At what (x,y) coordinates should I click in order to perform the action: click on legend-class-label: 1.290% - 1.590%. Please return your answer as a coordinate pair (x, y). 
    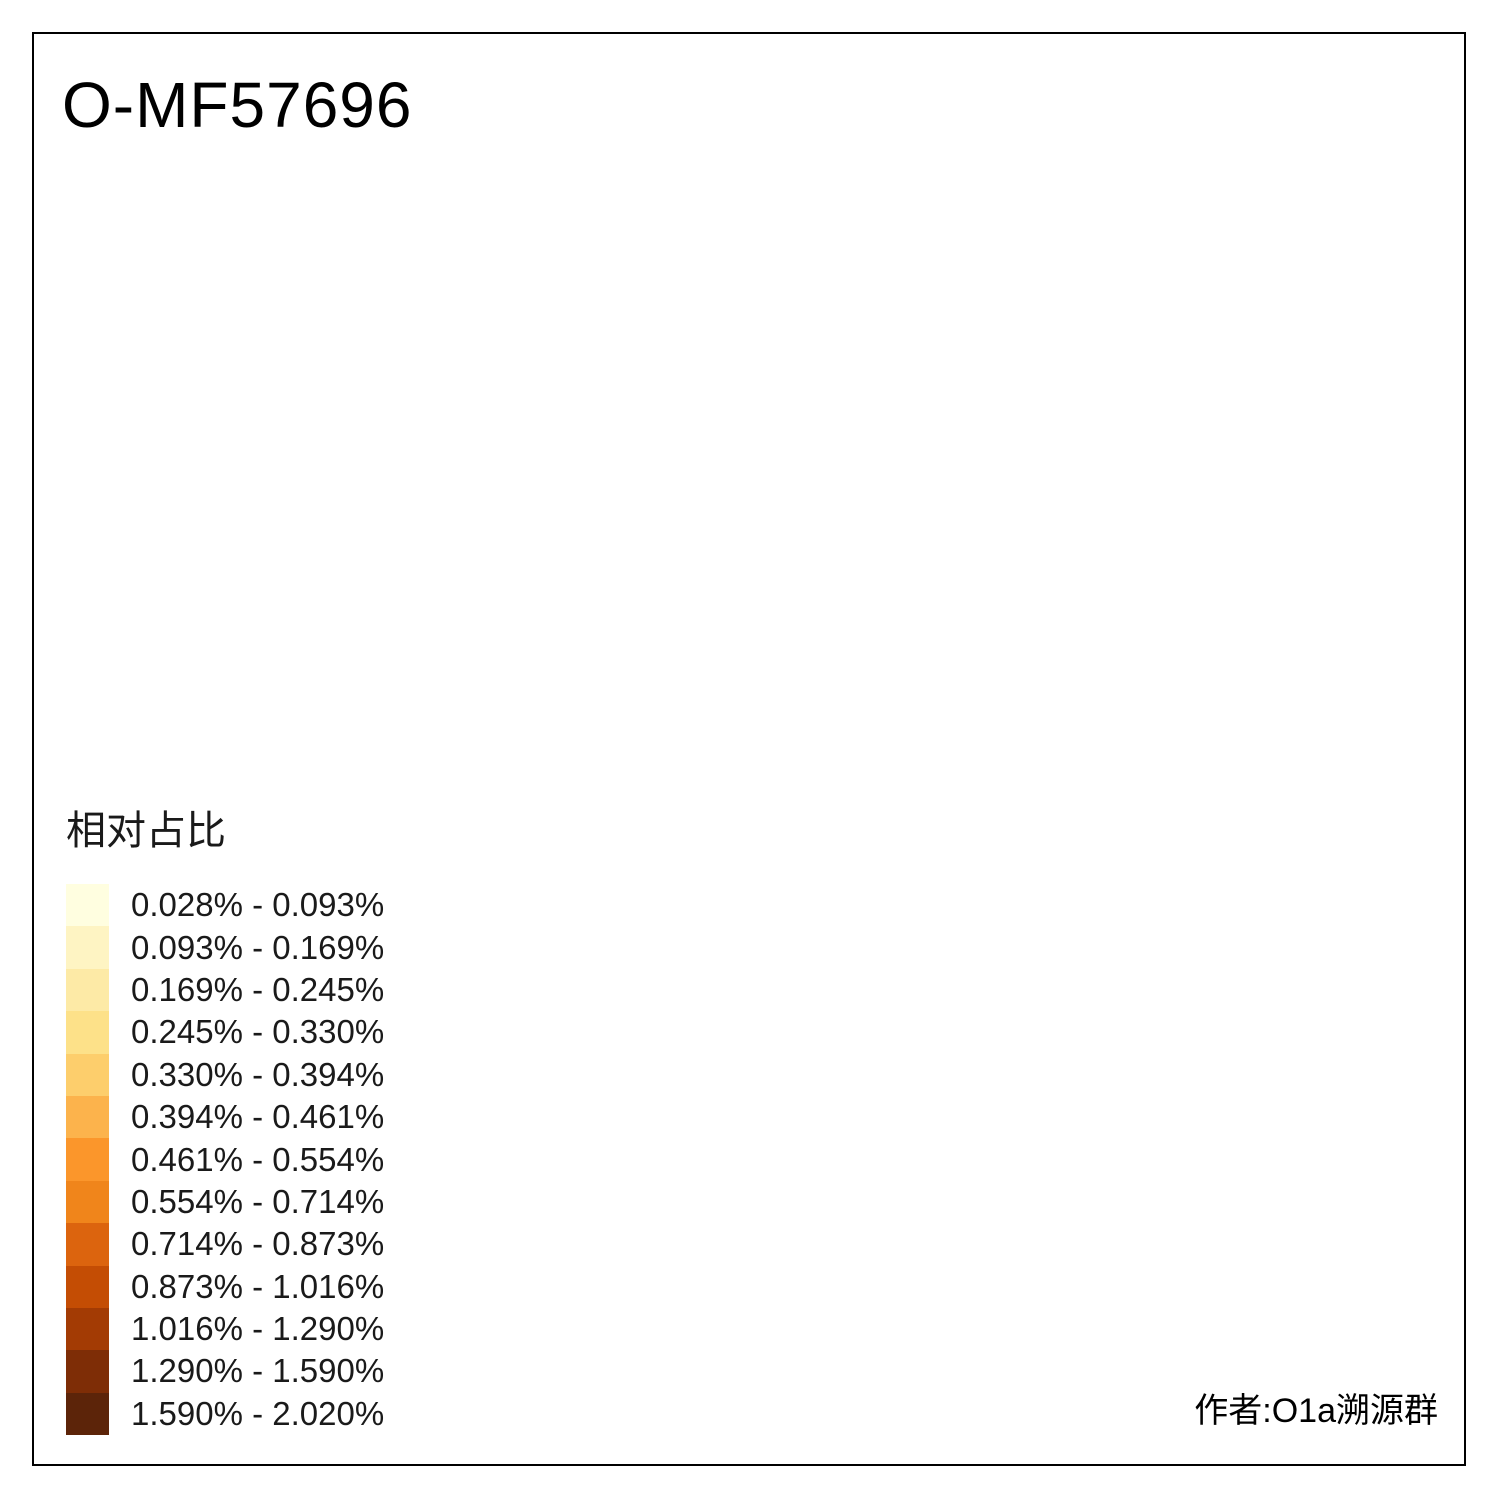
    Looking at the image, I should click on (258, 1371).